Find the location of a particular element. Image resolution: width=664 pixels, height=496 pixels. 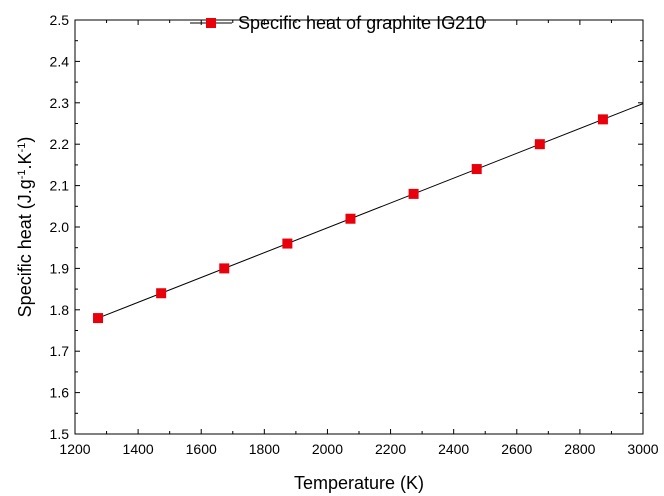

y-tick-label: 2.2 is located at coordinates (60, 144).